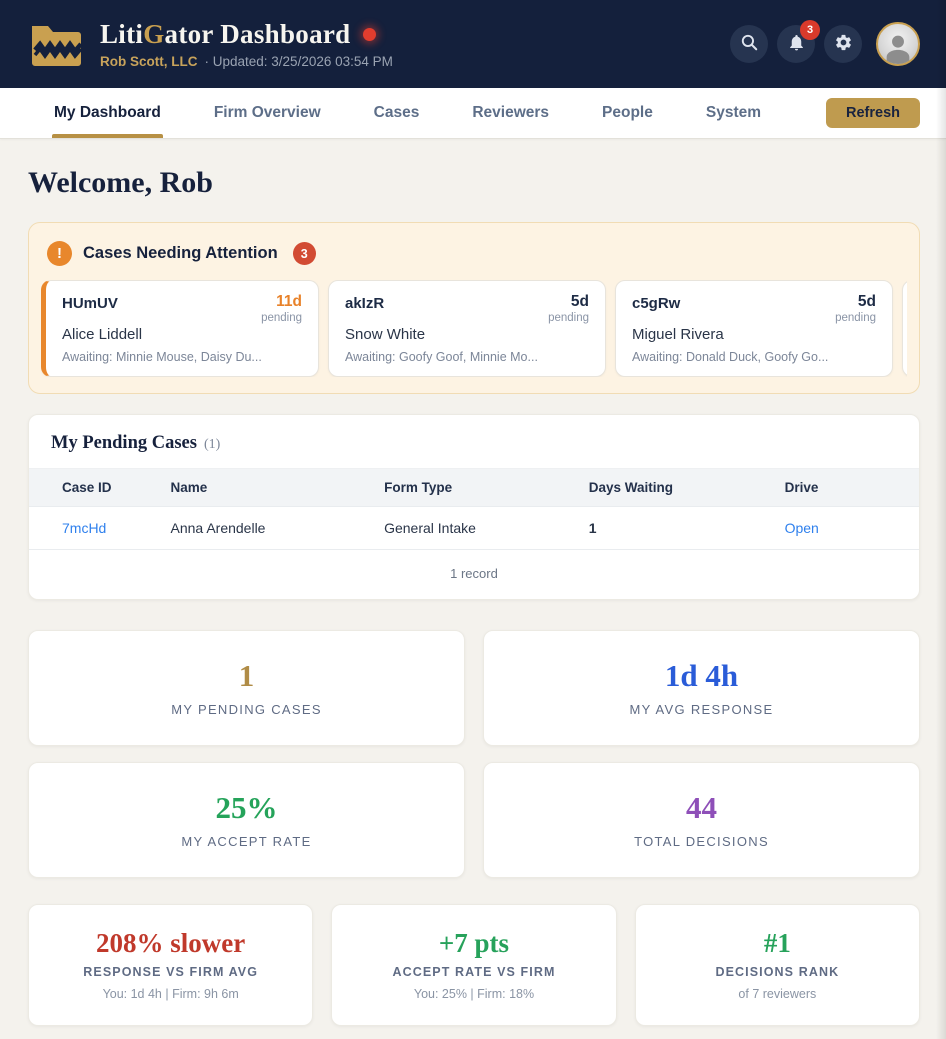 The height and width of the screenshot is (1039, 946). I want to click on compare-value: #1, so click(777, 942).